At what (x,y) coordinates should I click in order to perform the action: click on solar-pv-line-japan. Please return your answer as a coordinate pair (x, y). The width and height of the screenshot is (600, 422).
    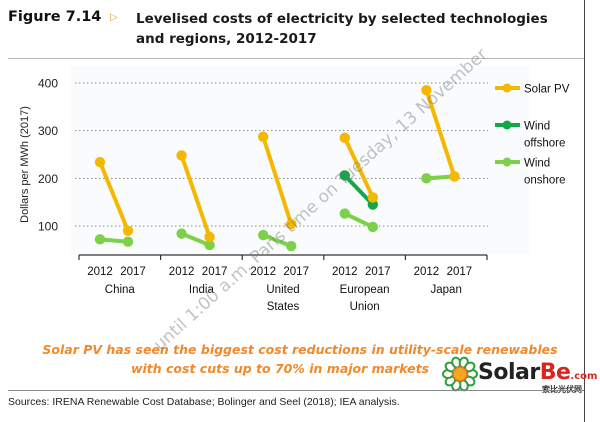
    Looking at the image, I should click on (440, 133).